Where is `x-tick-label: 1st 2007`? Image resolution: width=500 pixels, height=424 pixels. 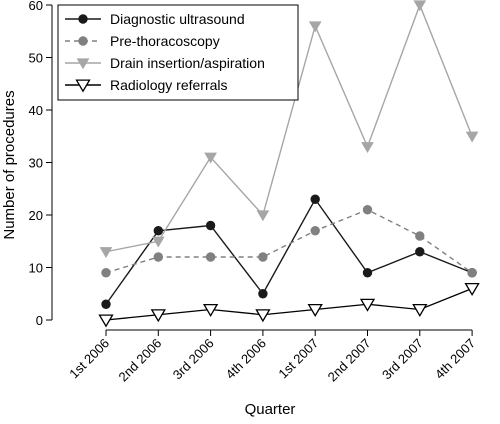 x-tick-label: 1st 2007 is located at coordinates (298, 359).